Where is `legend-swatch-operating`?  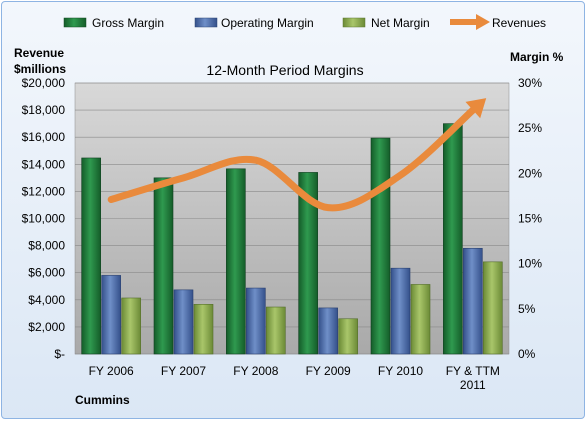 legend-swatch-operating is located at coordinates (206, 22).